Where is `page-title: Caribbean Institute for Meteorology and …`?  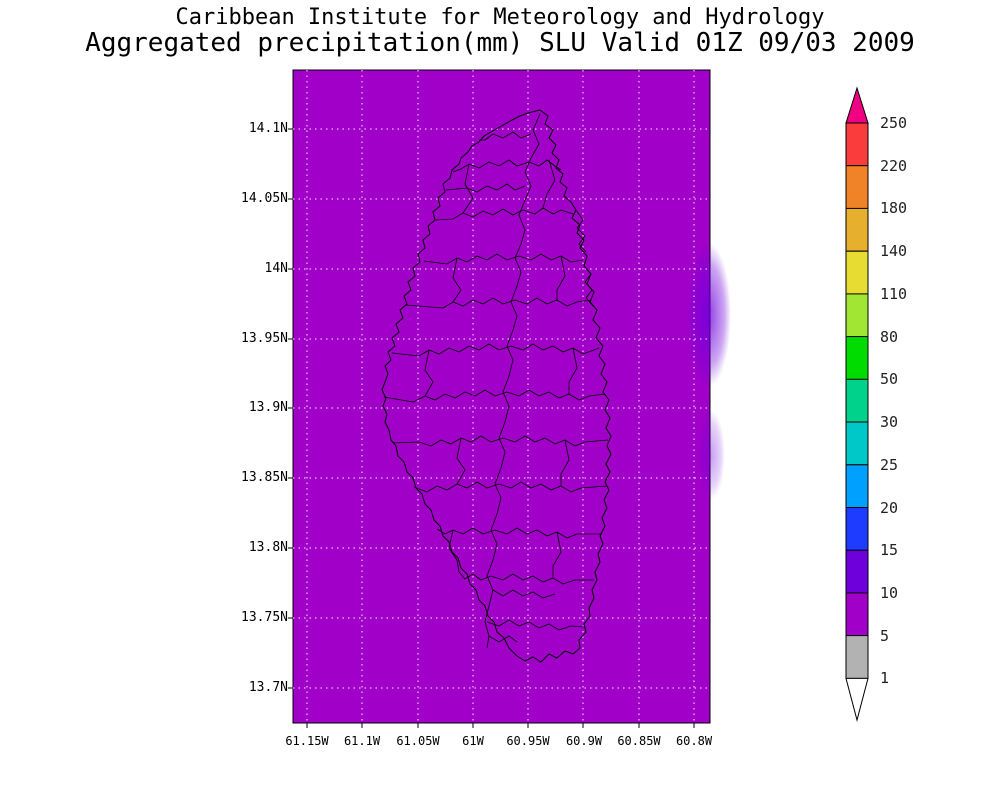
page-title: Caribbean Institute for Meteorology and … is located at coordinates (500, 17).